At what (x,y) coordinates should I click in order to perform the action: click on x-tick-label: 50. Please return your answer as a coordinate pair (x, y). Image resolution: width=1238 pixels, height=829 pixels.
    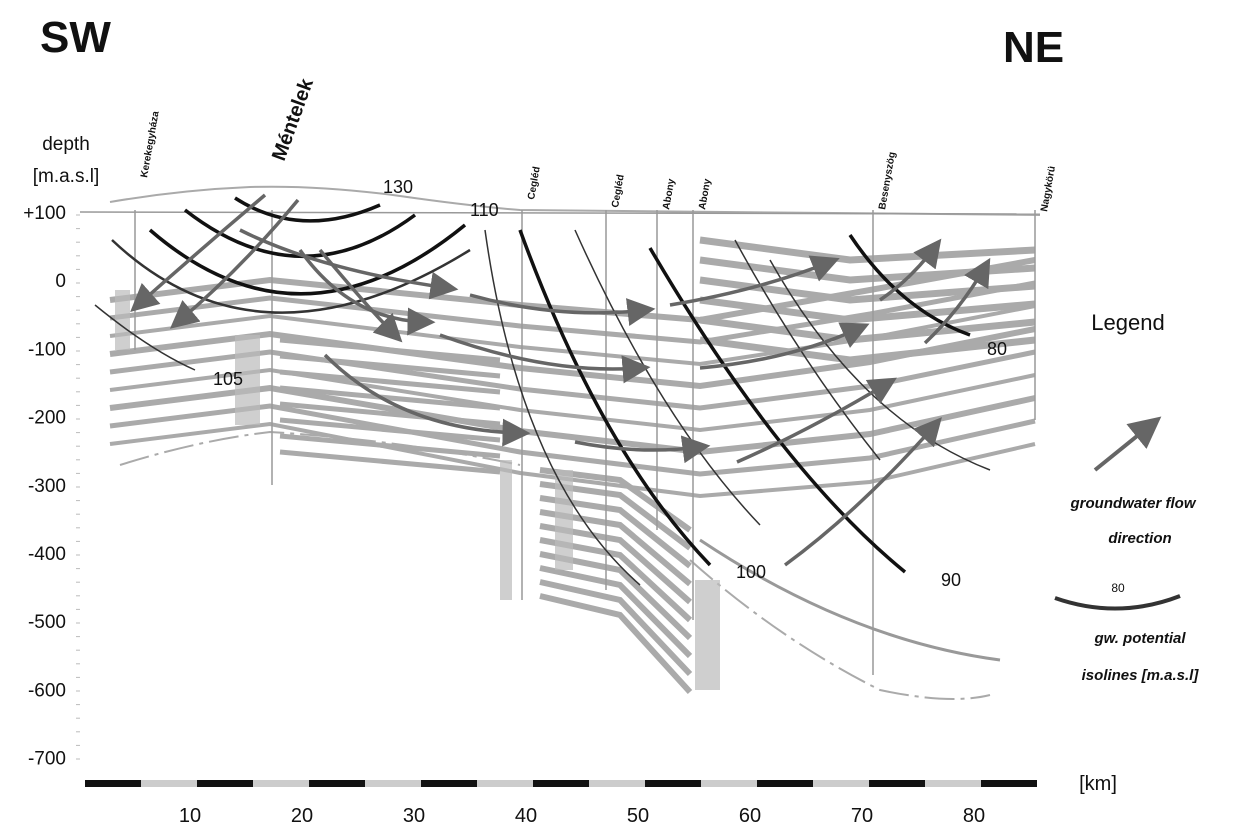
    Looking at the image, I should click on (638, 816).